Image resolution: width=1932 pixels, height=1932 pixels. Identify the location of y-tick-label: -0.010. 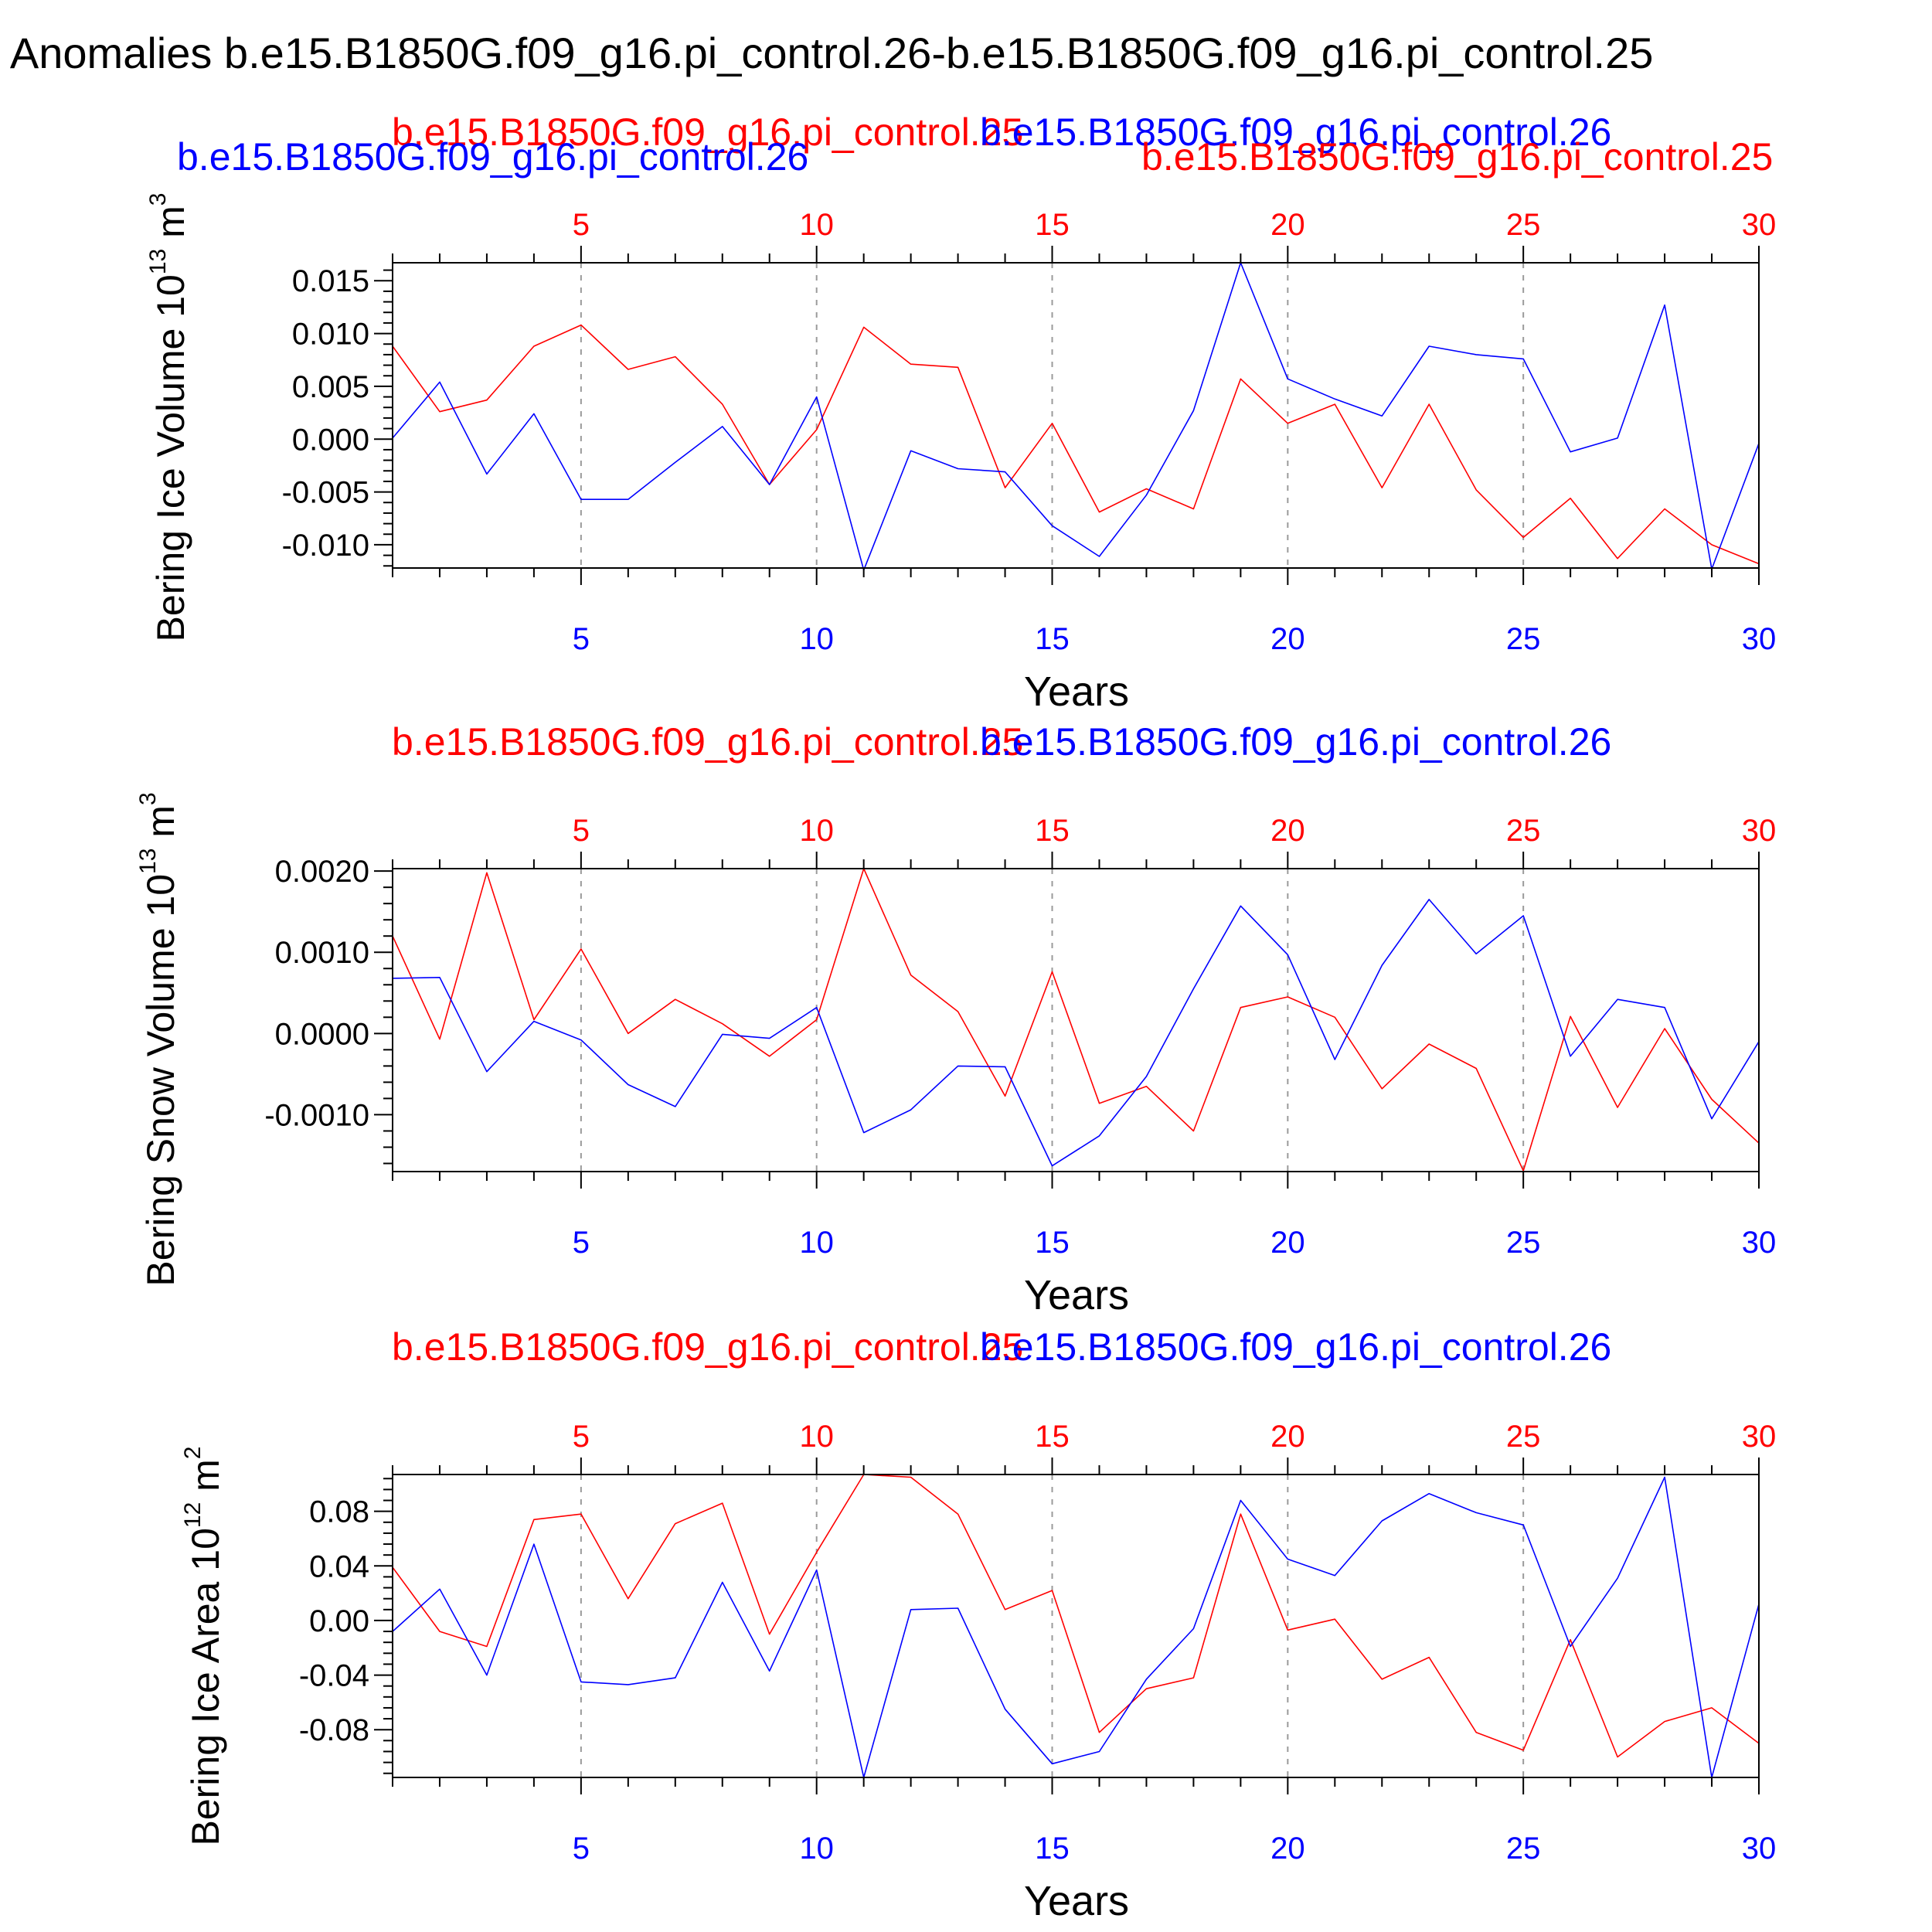
(326, 546).